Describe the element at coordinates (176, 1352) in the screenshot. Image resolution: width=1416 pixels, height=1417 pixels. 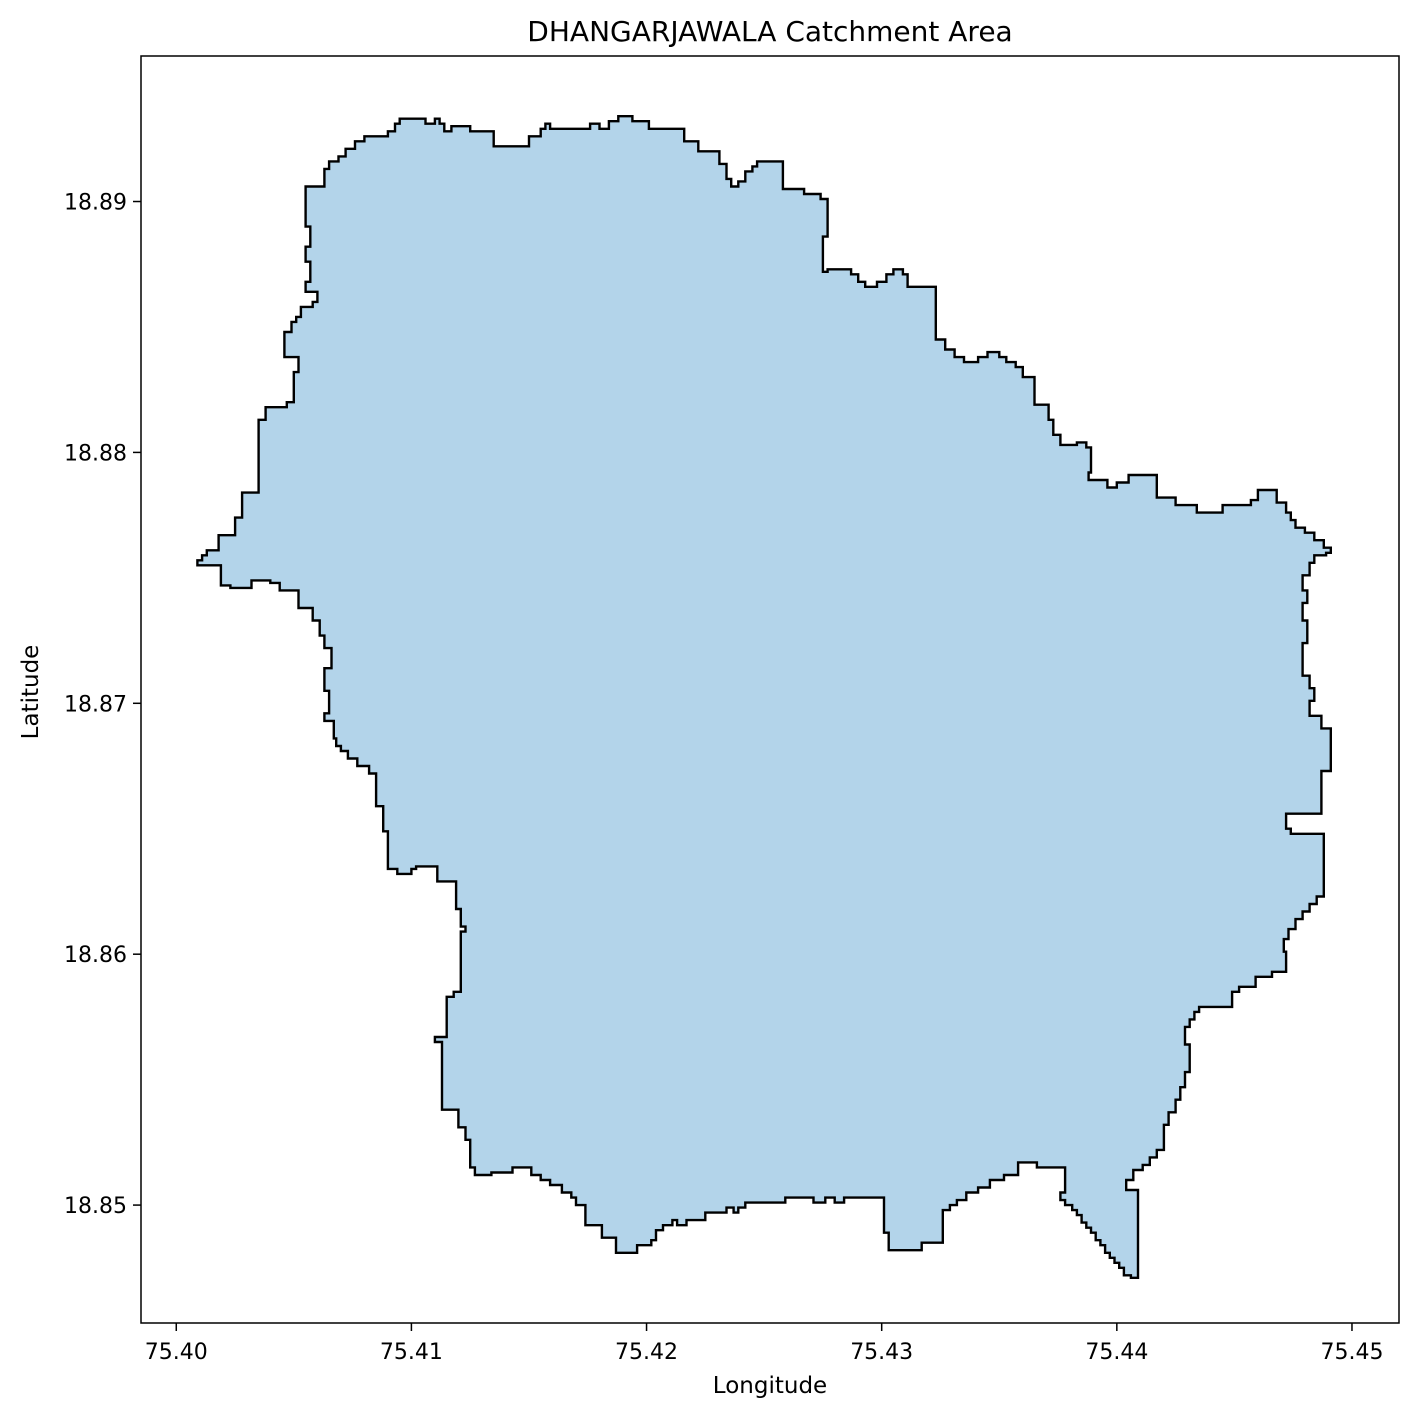
I see `x-tick-label: 75.40` at that location.